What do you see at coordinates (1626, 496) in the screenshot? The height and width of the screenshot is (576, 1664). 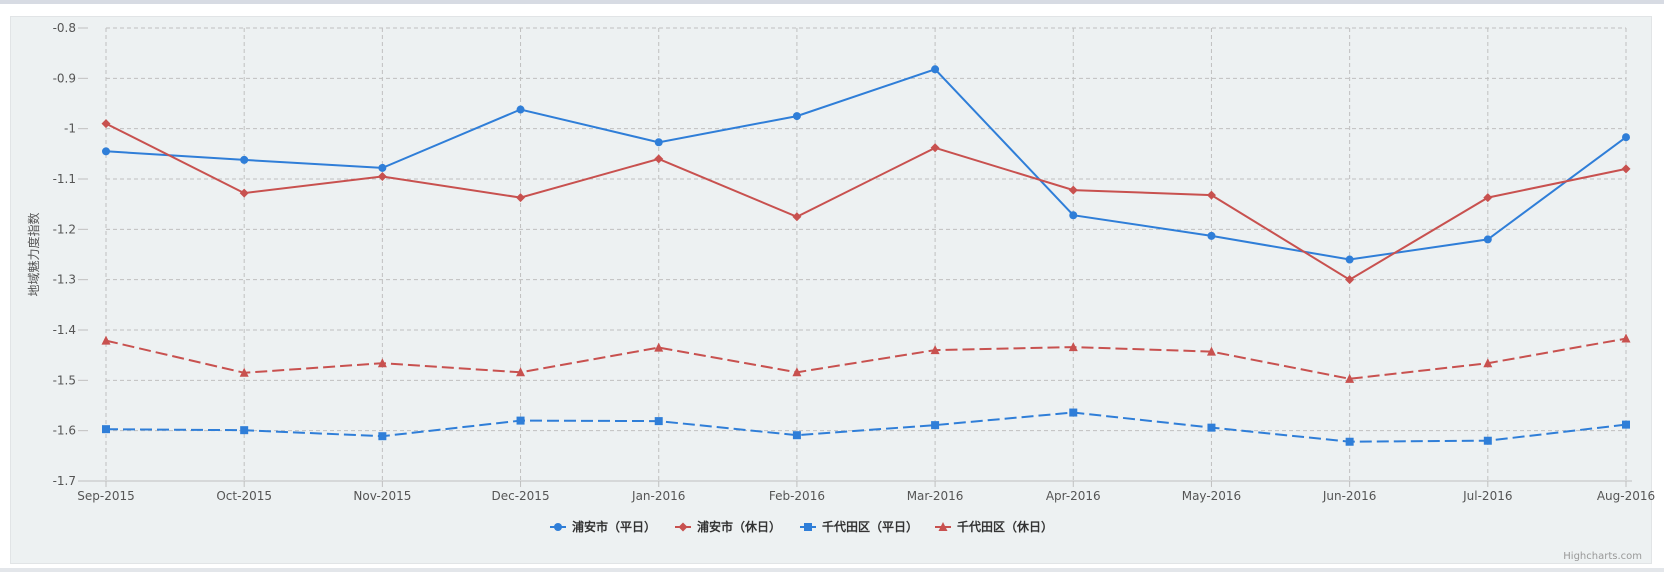 I see `x-tick-label: Aug-2016` at bounding box center [1626, 496].